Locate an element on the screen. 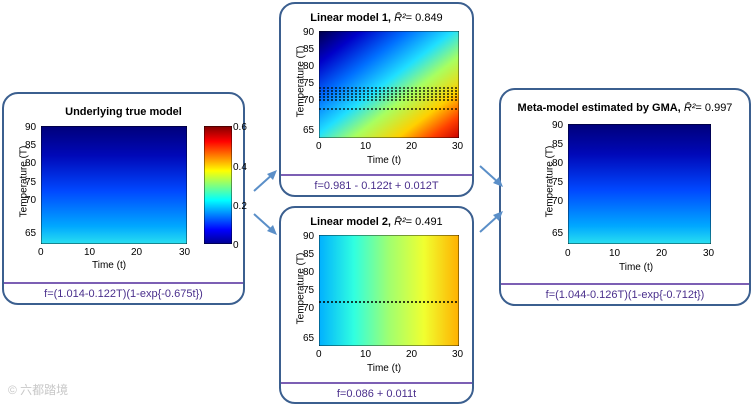  linear-model-1-xlabel: Time (t) is located at coordinates (384, 160).